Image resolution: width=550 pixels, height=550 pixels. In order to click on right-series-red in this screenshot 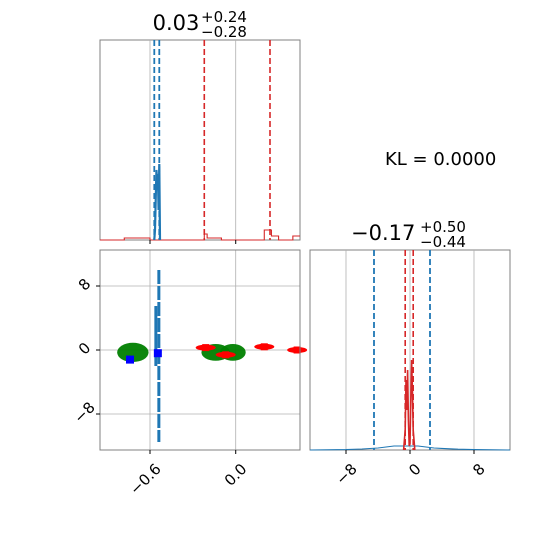, I will do `click(409, 405)`.